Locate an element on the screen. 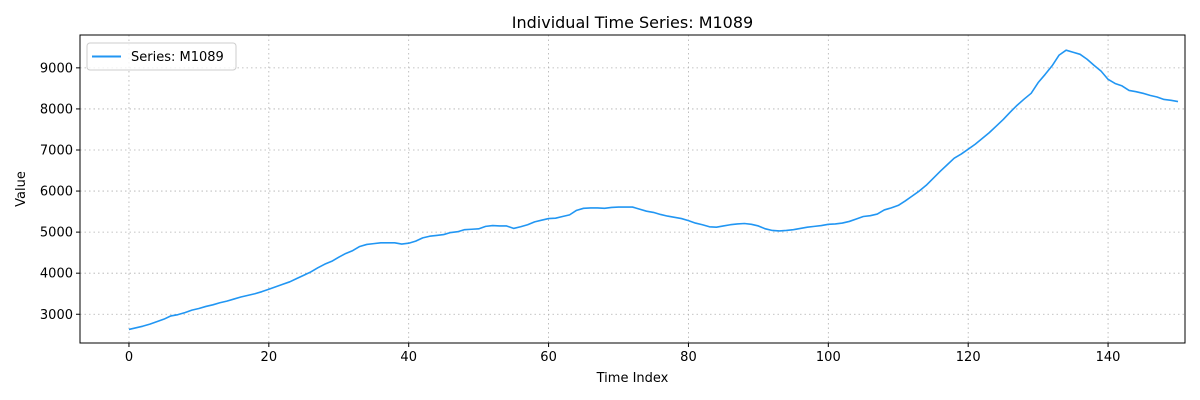 The height and width of the screenshot is (400, 1200). x-tick-label: 120 is located at coordinates (968, 357).